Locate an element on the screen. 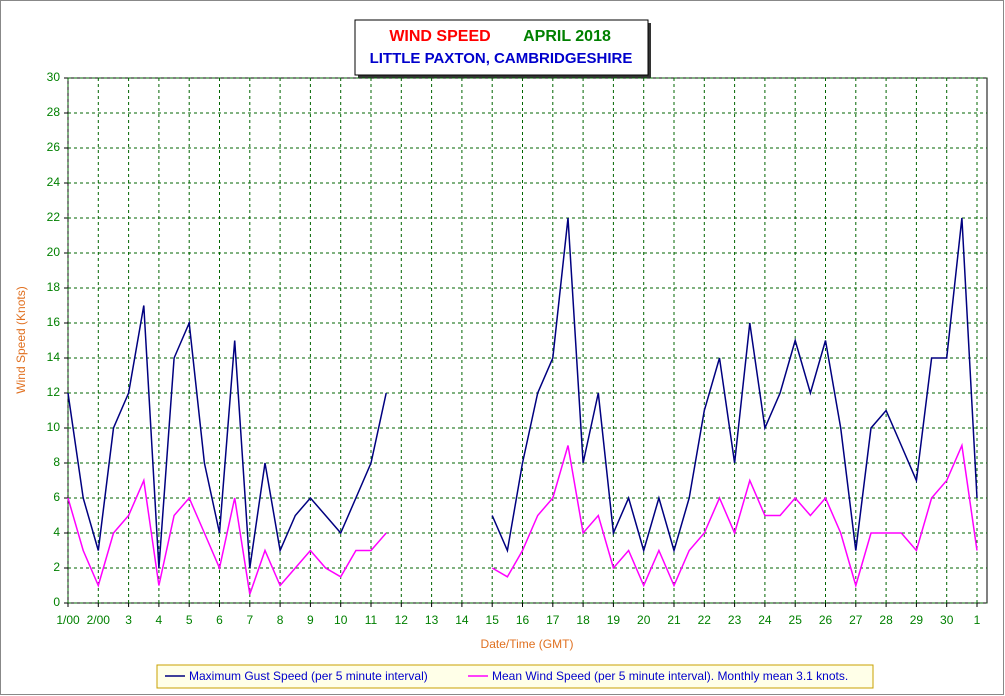  y-tick-label: 28 is located at coordinates (54, 112).